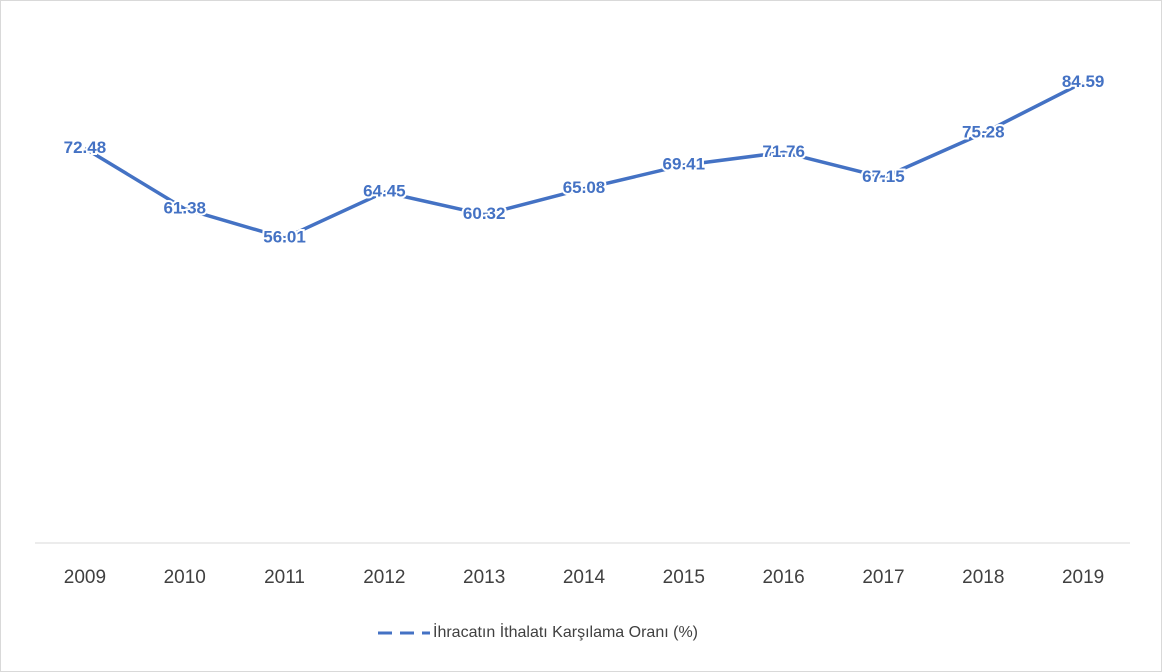 The image size is (1162, 672). Describe the element at coordinates (184, 207) in the screenshot. I see `data-label: 61.38` at that location.